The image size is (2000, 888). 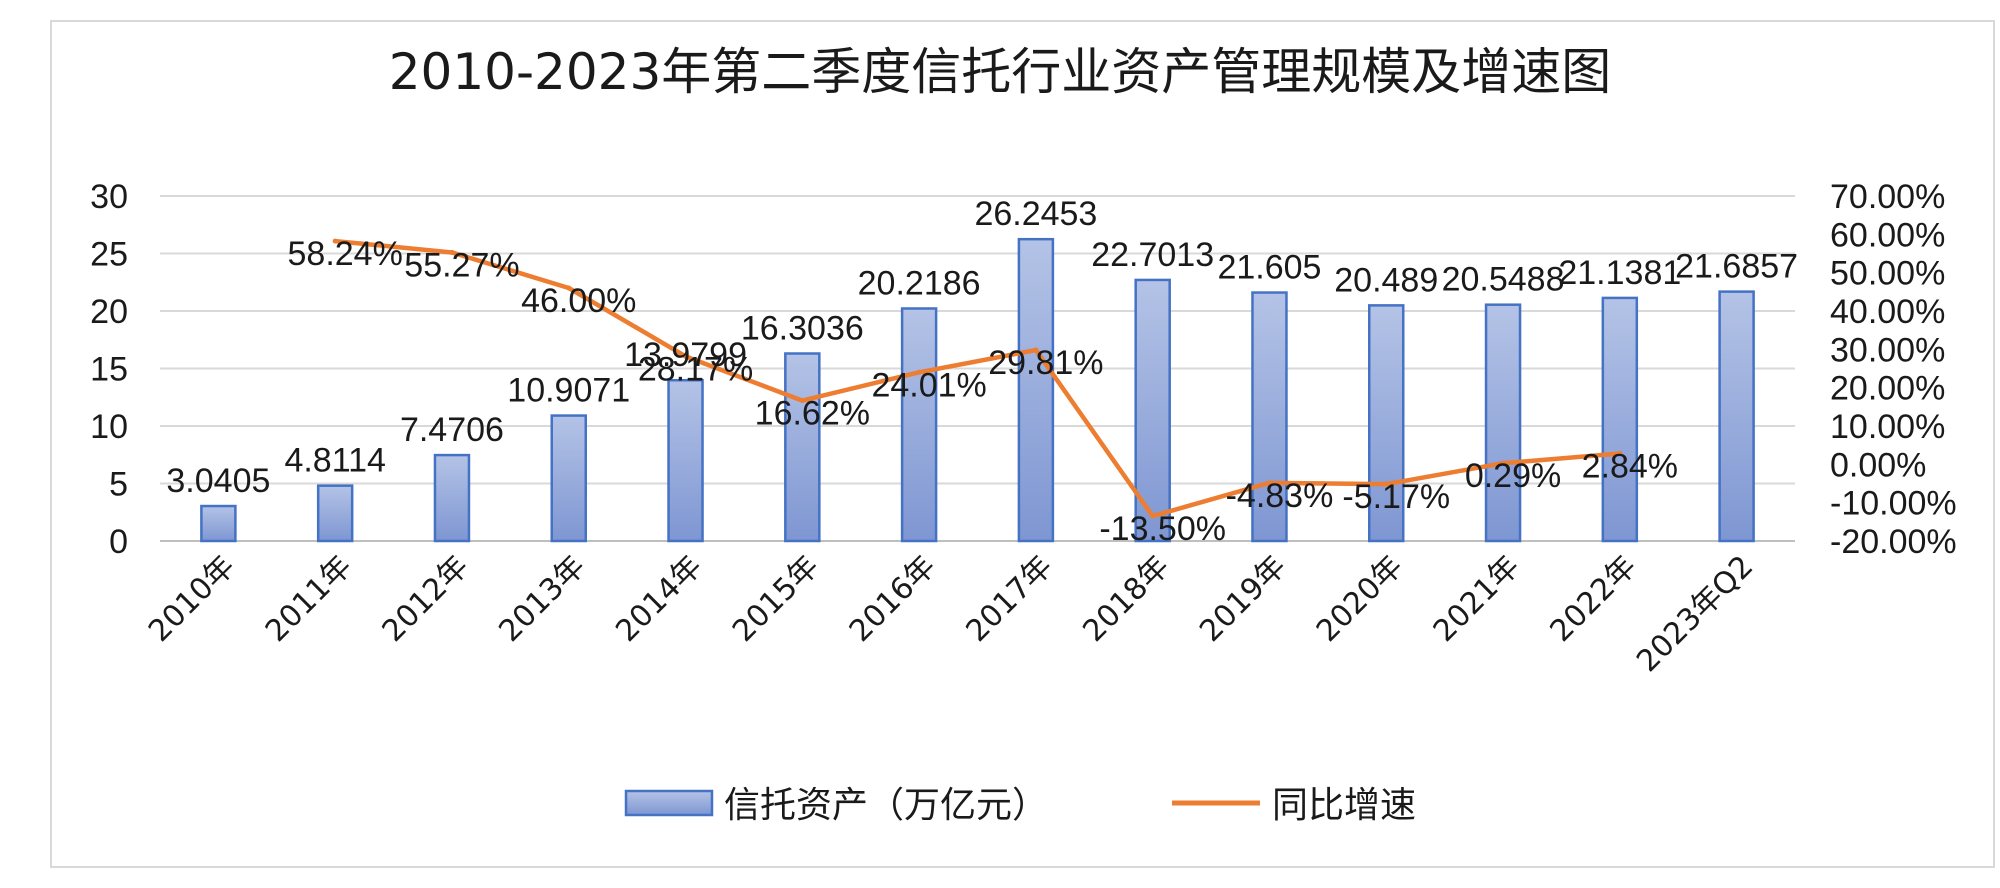 I want to click on y-right-tick-label: 60.00%, so click(x=1887, y=235).